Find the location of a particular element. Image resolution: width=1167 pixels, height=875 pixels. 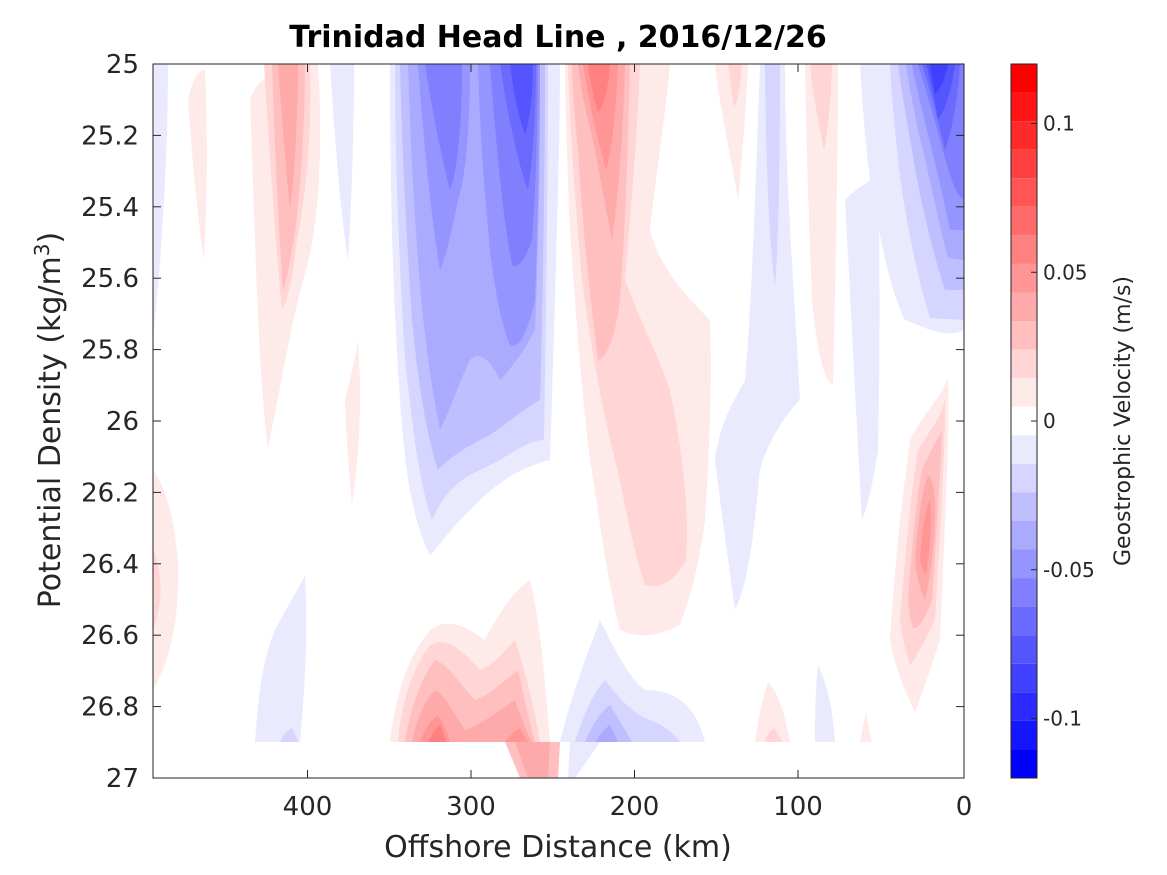

colorbar-label: Geostrophic Velocity (m/s) is located at coordinates (1123, 421).